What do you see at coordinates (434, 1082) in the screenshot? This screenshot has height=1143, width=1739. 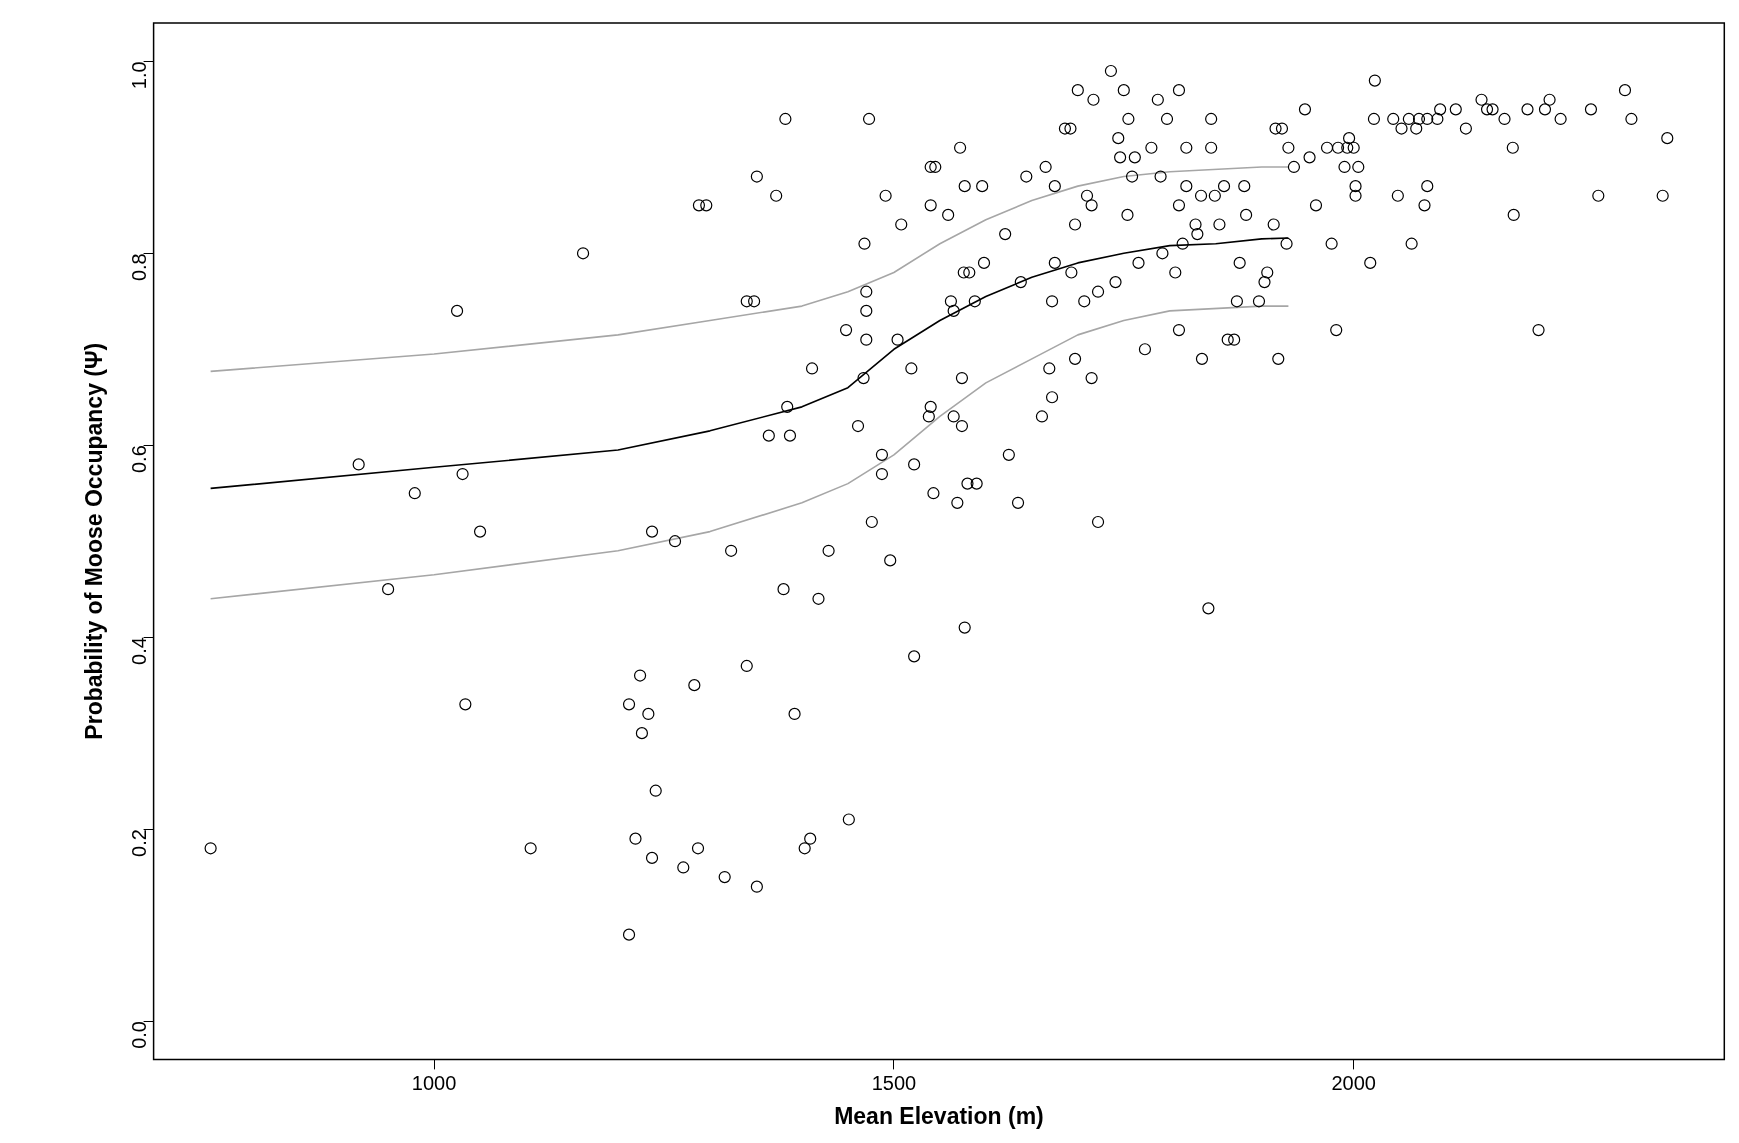 I see `x-tick-label: 1000` at bounding box center [434, 1082].